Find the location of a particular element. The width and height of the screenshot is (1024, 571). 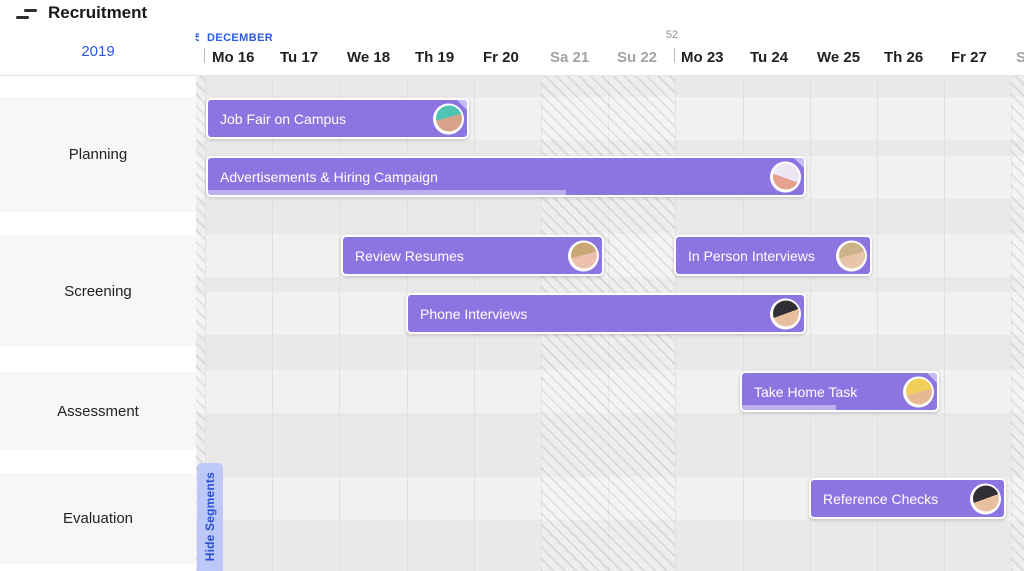

hide-segments-label: Hide Segments is located at coordinates (210, 517).